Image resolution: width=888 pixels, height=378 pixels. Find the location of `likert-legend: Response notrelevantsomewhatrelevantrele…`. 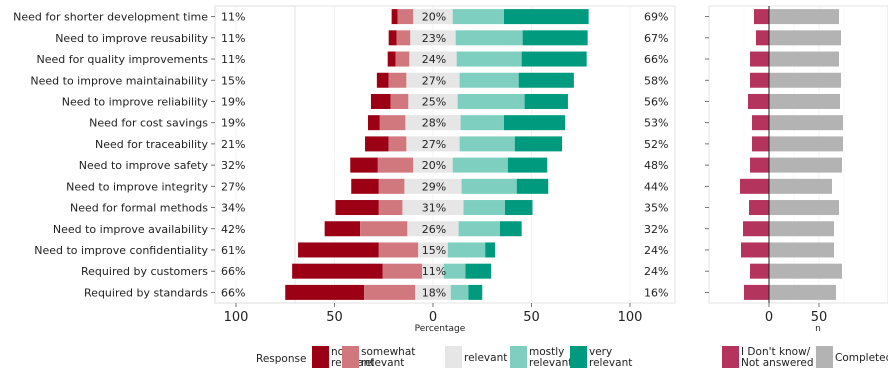

likert-legend: Response notrelevantsomewhatrelevantrele… is located at coordinates (444, 357).